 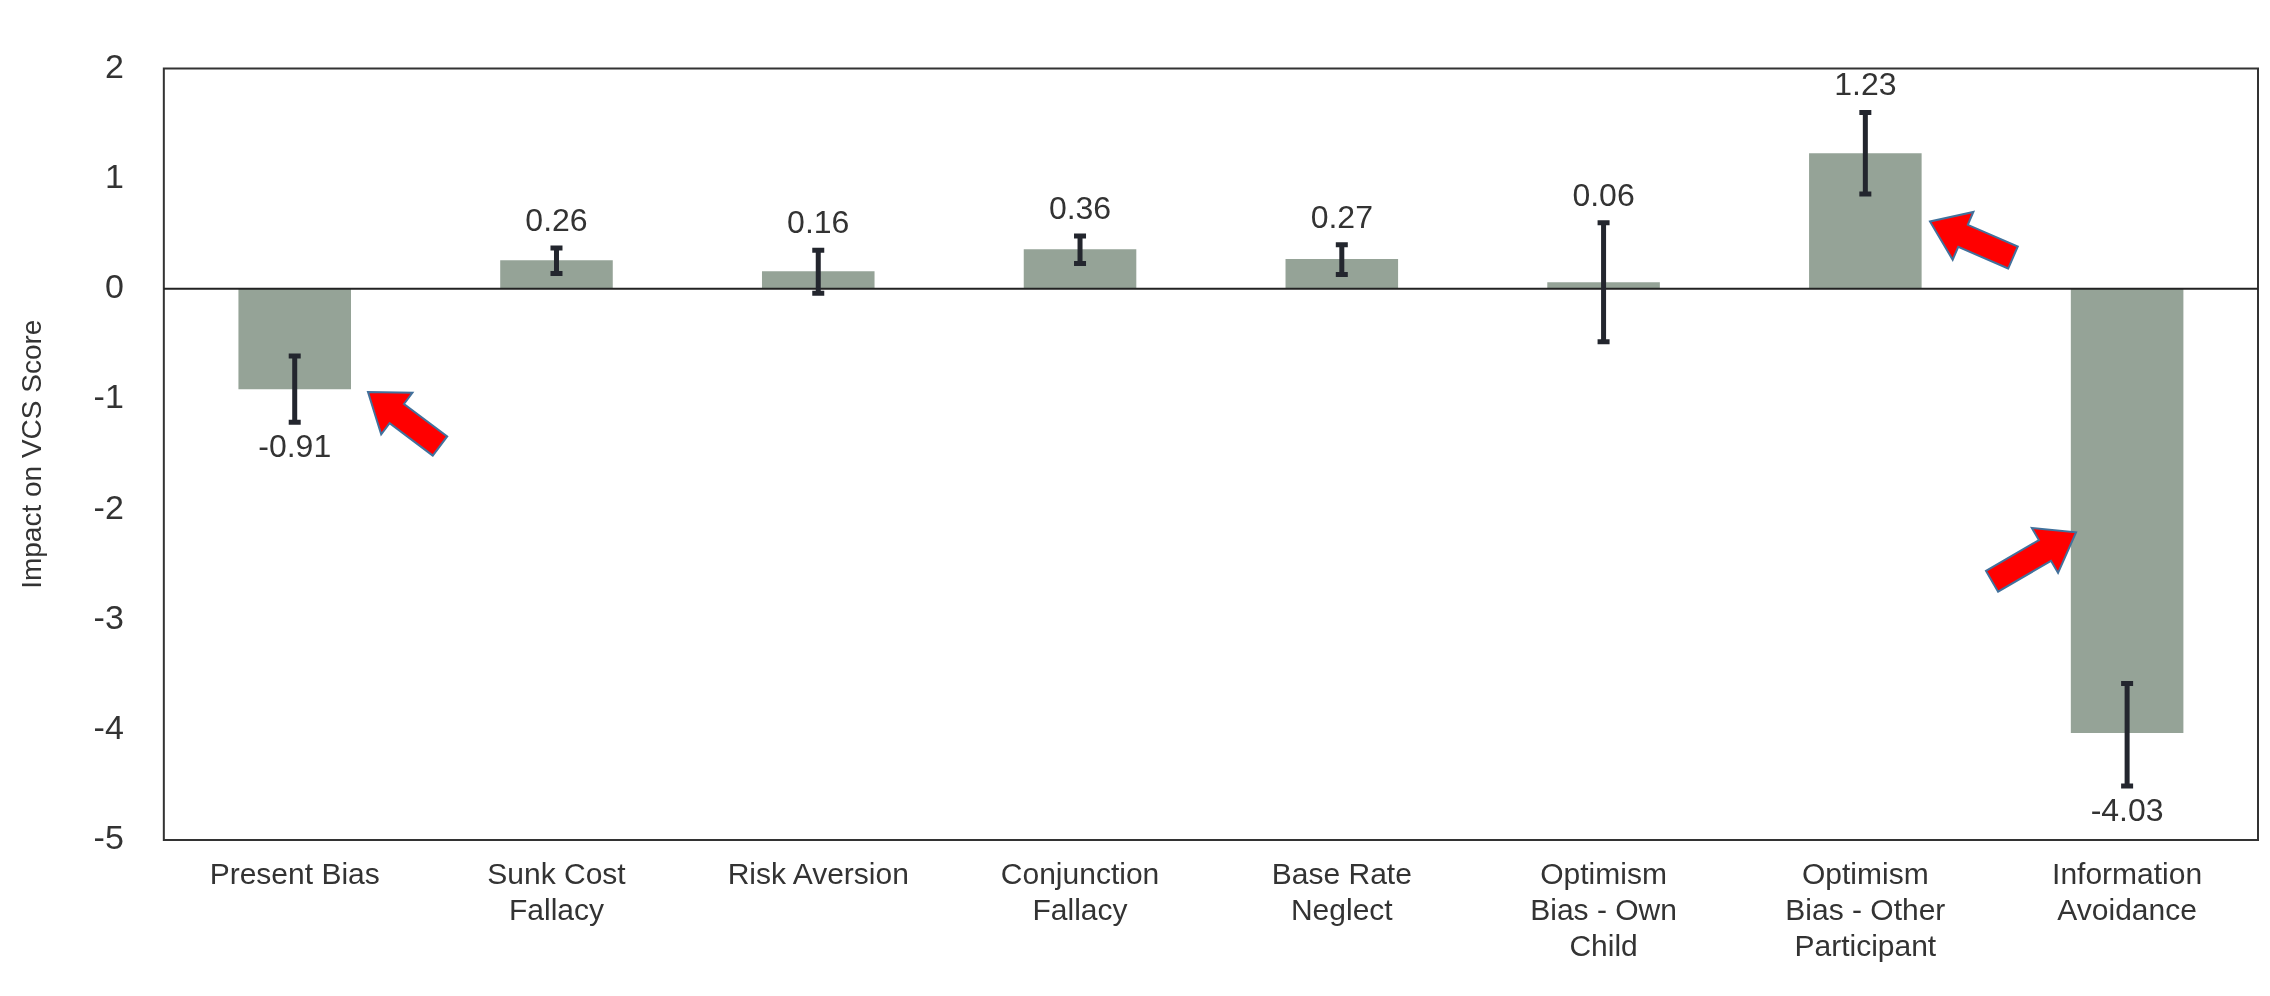 I want to click on data-label: -0.91, so click(x=295, y=446).